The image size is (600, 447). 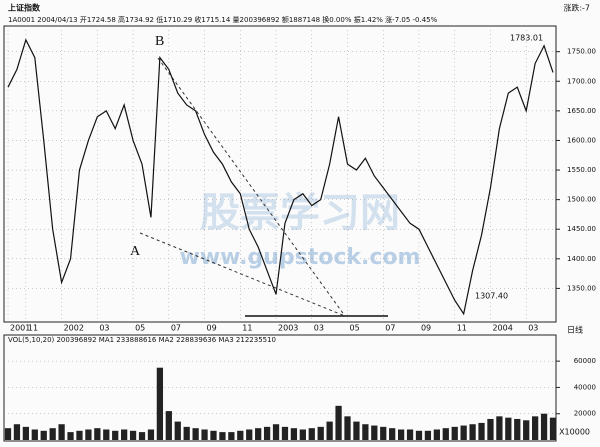 I want to click on watermark-url: www.gupstock.com, so click(x=300, y=257).